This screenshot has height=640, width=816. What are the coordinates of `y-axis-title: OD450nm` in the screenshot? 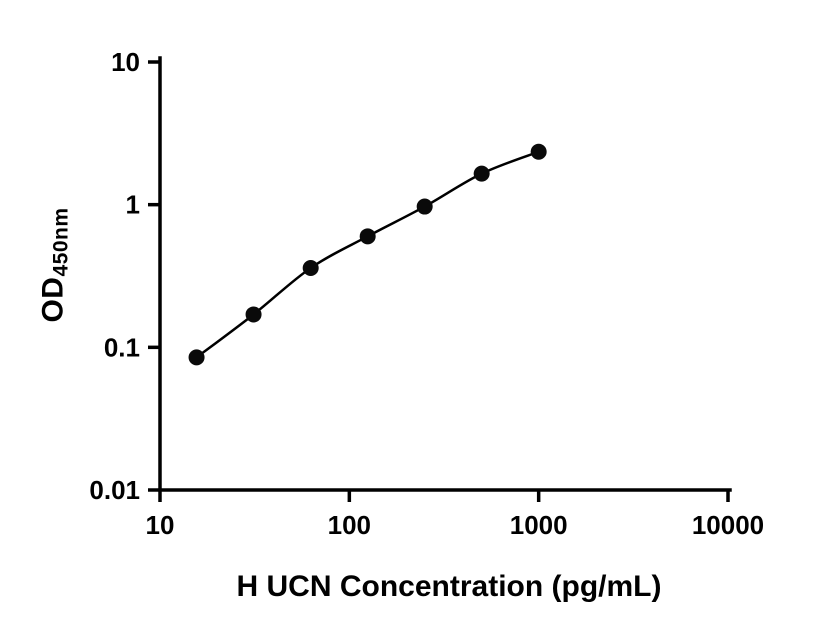 It's located at (55, 264).